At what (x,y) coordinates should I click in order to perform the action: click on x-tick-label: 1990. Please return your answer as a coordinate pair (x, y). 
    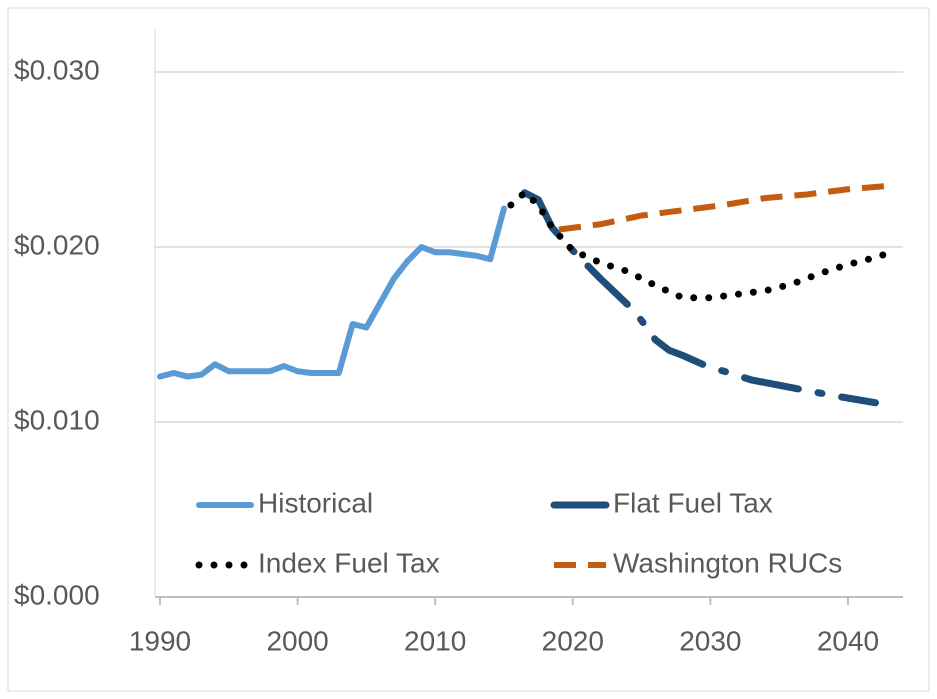
    Looking at the image, I should click on (160, 640).